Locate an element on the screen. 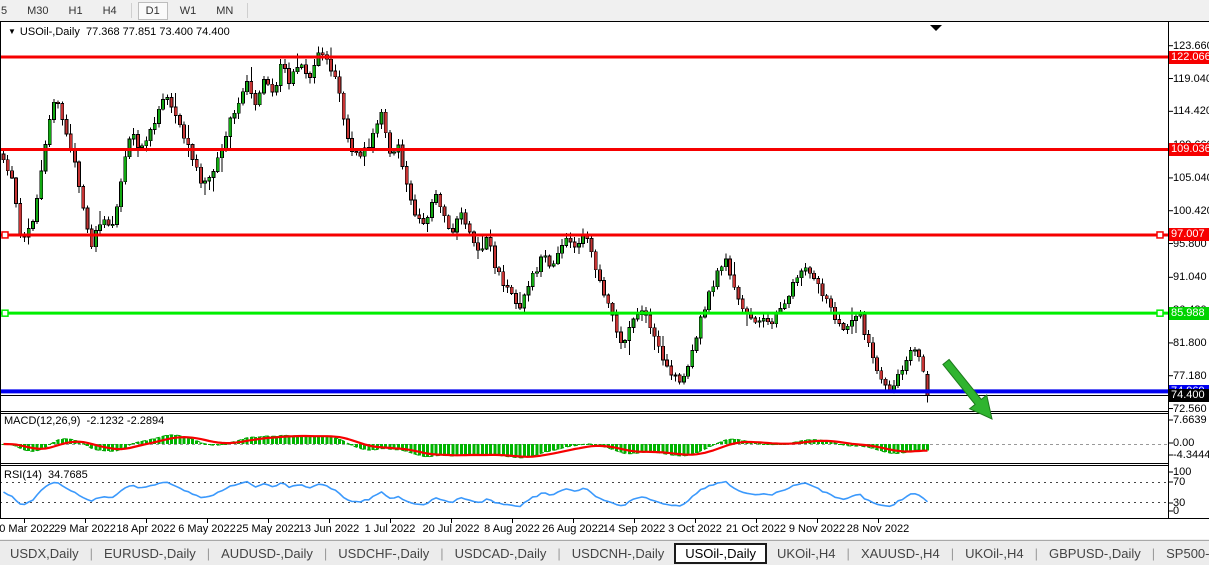 This screenshot has height=565, width=1209. date-tick-label: 10 Mar 2022 is located at coordinates (27, 529).